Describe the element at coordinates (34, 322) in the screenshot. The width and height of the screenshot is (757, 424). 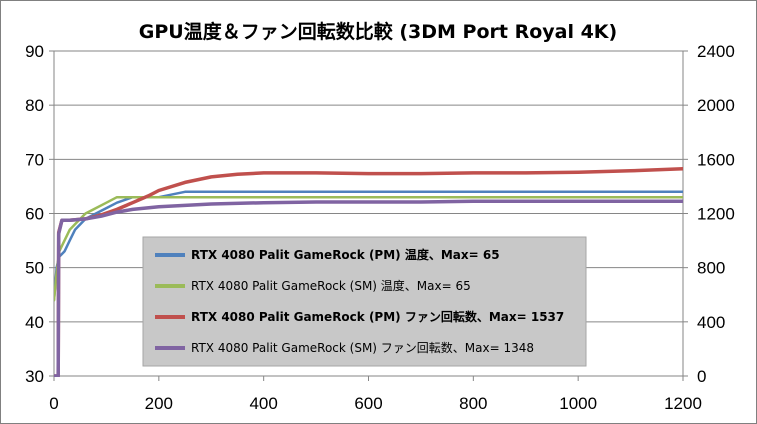
I see `y-tick-label: 40` at that location.